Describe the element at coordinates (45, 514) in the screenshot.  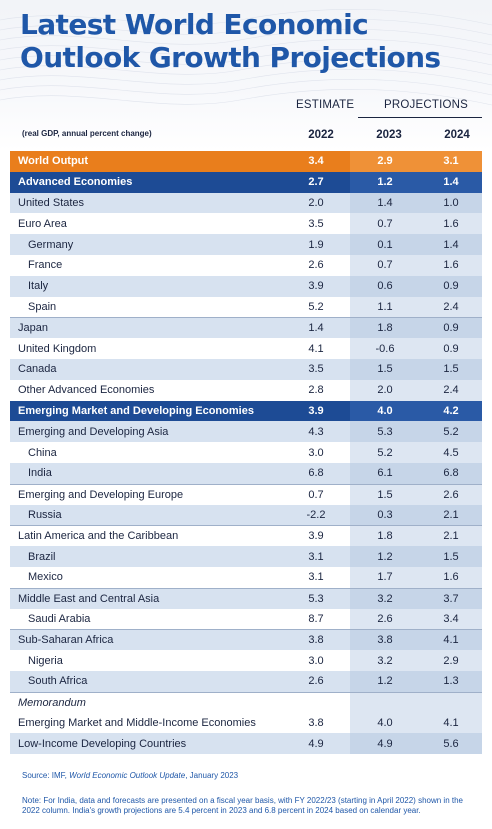
I see `row-label: Russia` at that location.